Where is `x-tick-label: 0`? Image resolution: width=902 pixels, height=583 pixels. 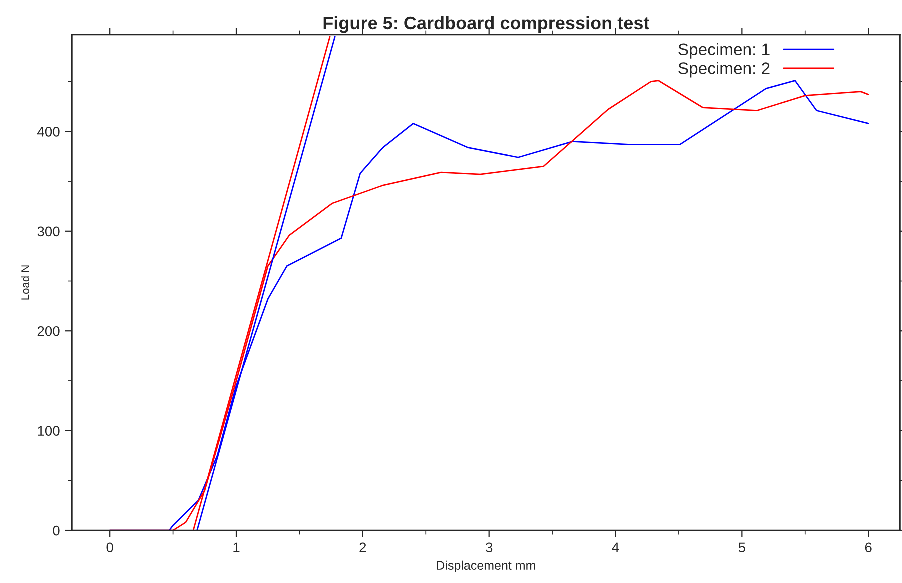
x-tick-label: 0 is located at coordinates (110, 547).